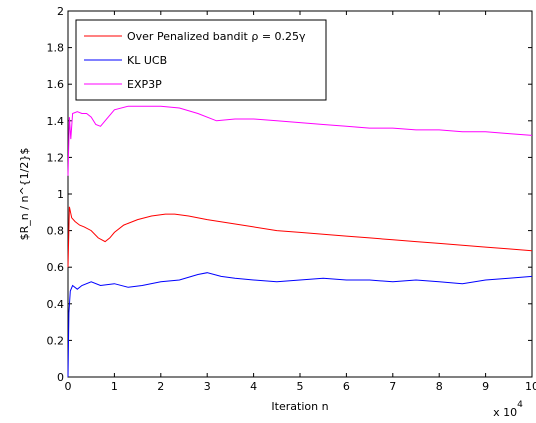 The image size is (536, 423). Describe the element at coordinates (56, 157) in the screenshot. I see `y-tick-label: 1.2` at that location.